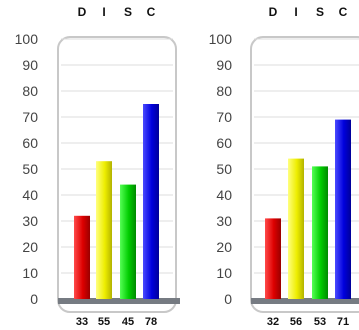  What do you see at coordinates (104, 322) in the screenshot?
I see `value-label: 55` at bounding box center [104, 322].